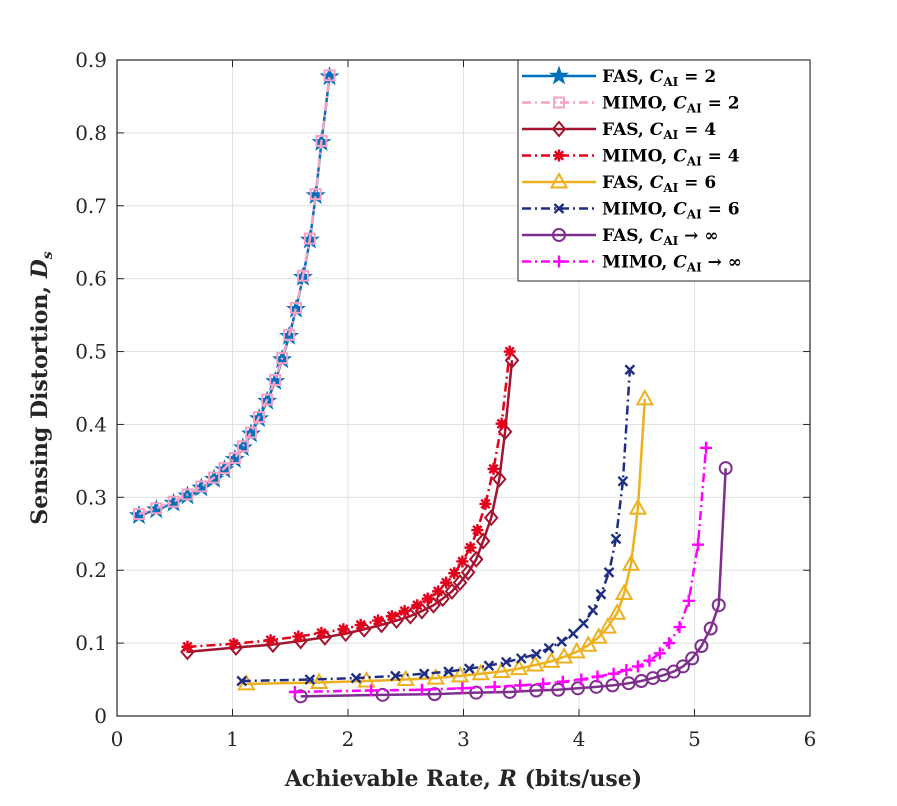 The height and width of the screenshot is (806, 897). What do you see at coordinates (48, 255) in the screenshot?
I see `y-axis-title-sub: s` at bounding box center [48, 255].